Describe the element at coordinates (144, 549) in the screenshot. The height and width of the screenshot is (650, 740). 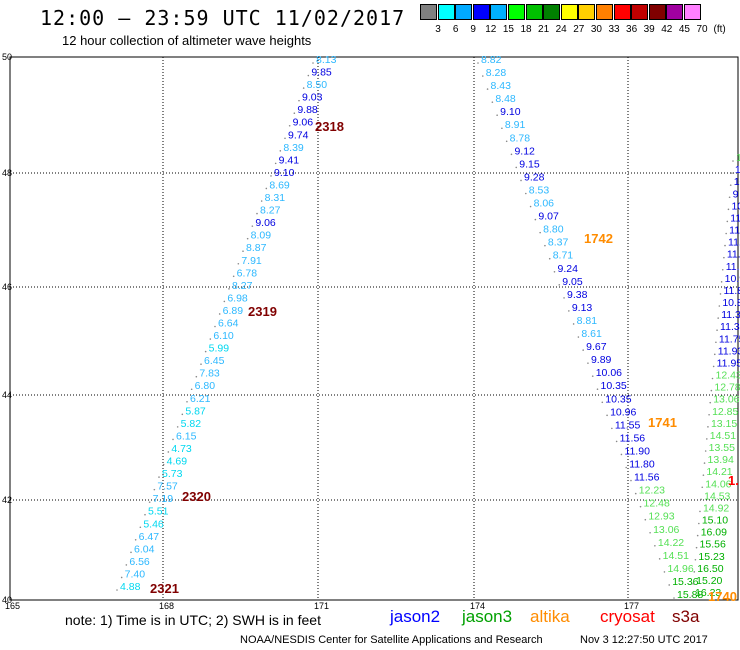
I see `wave-height-value: 6.04` at that location.